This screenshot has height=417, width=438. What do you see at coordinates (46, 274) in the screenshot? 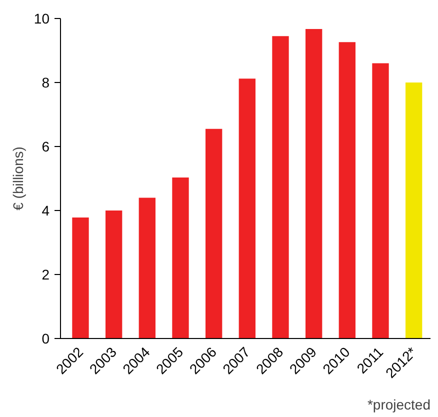
I see `y-tick-label: 2` at bounding box center [46, 274].